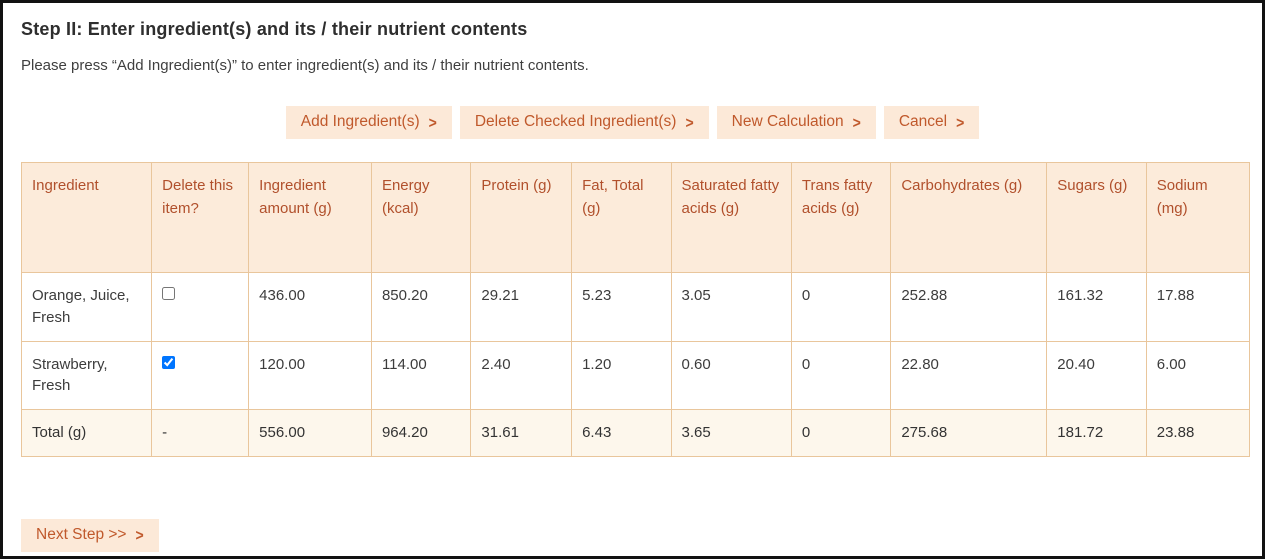 This screenshot has height=559, width=1265. What do you see at coordinates (421, 307) in the screenshot?
I see `energy-cell: 850.20` at bounding box center [421, 307].